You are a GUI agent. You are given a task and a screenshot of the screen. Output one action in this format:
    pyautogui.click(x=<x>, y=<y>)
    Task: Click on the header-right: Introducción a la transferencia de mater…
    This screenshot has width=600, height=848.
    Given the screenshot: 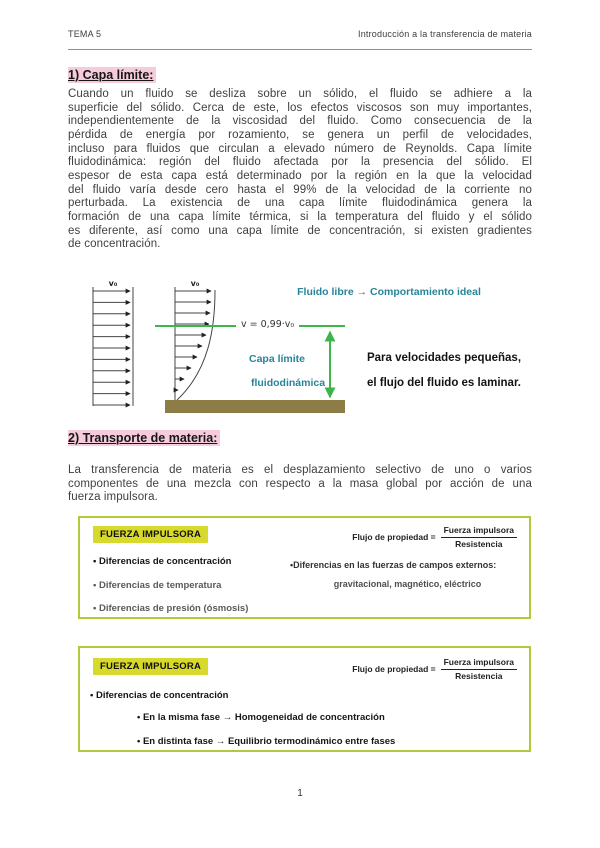 What is the action you would take?
    pyautogui.click(x=445, y=34)
    